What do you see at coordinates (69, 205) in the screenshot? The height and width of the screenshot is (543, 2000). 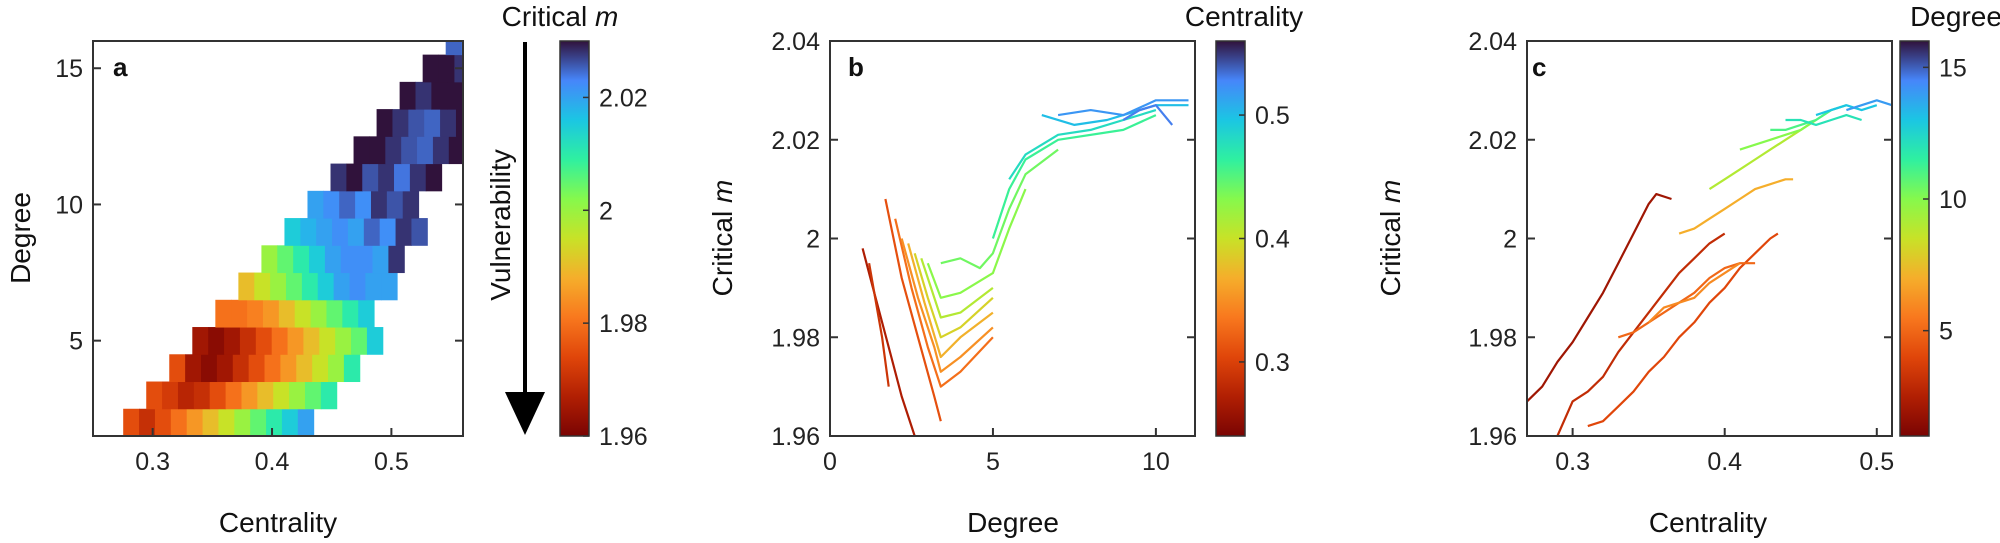 I see `y-tick-label: 10` at bounding box center [69, 205].